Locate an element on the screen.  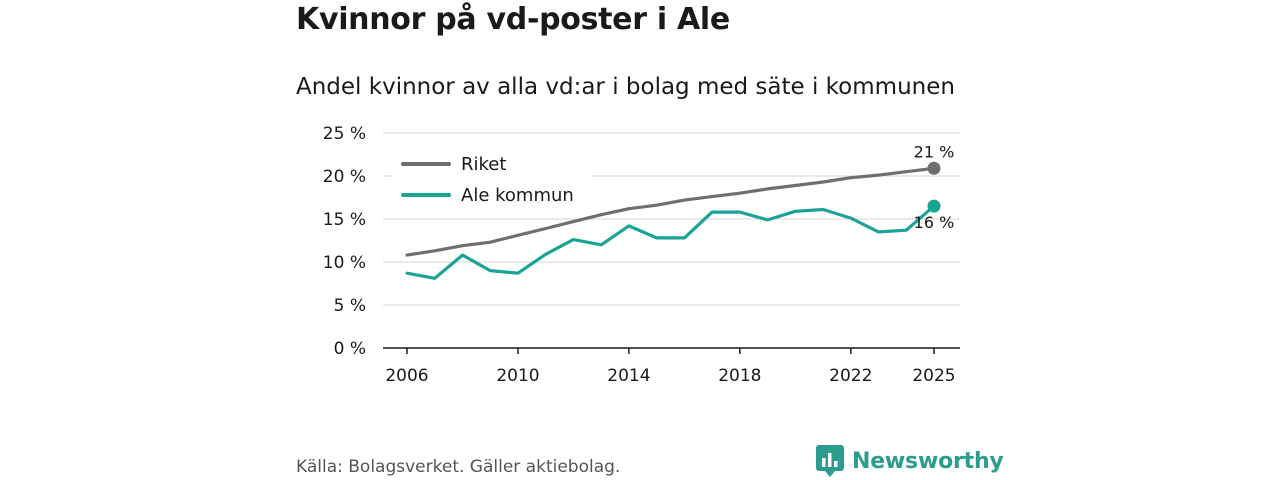
legend-label-1: Ale kommun is located at coordinates (517, 195).